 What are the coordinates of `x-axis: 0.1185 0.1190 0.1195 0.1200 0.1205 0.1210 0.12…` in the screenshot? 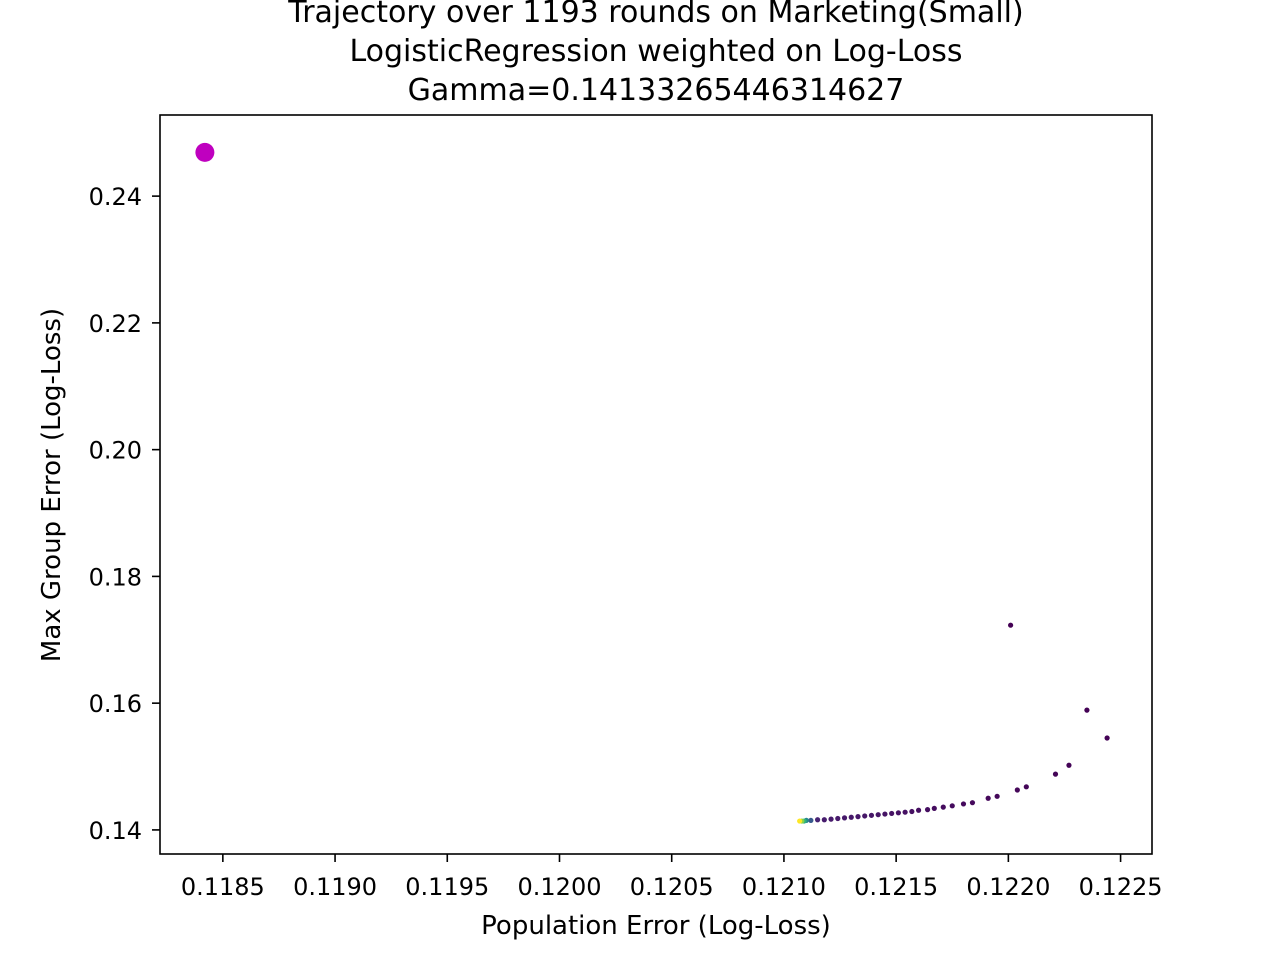 It's located at (672, 877).